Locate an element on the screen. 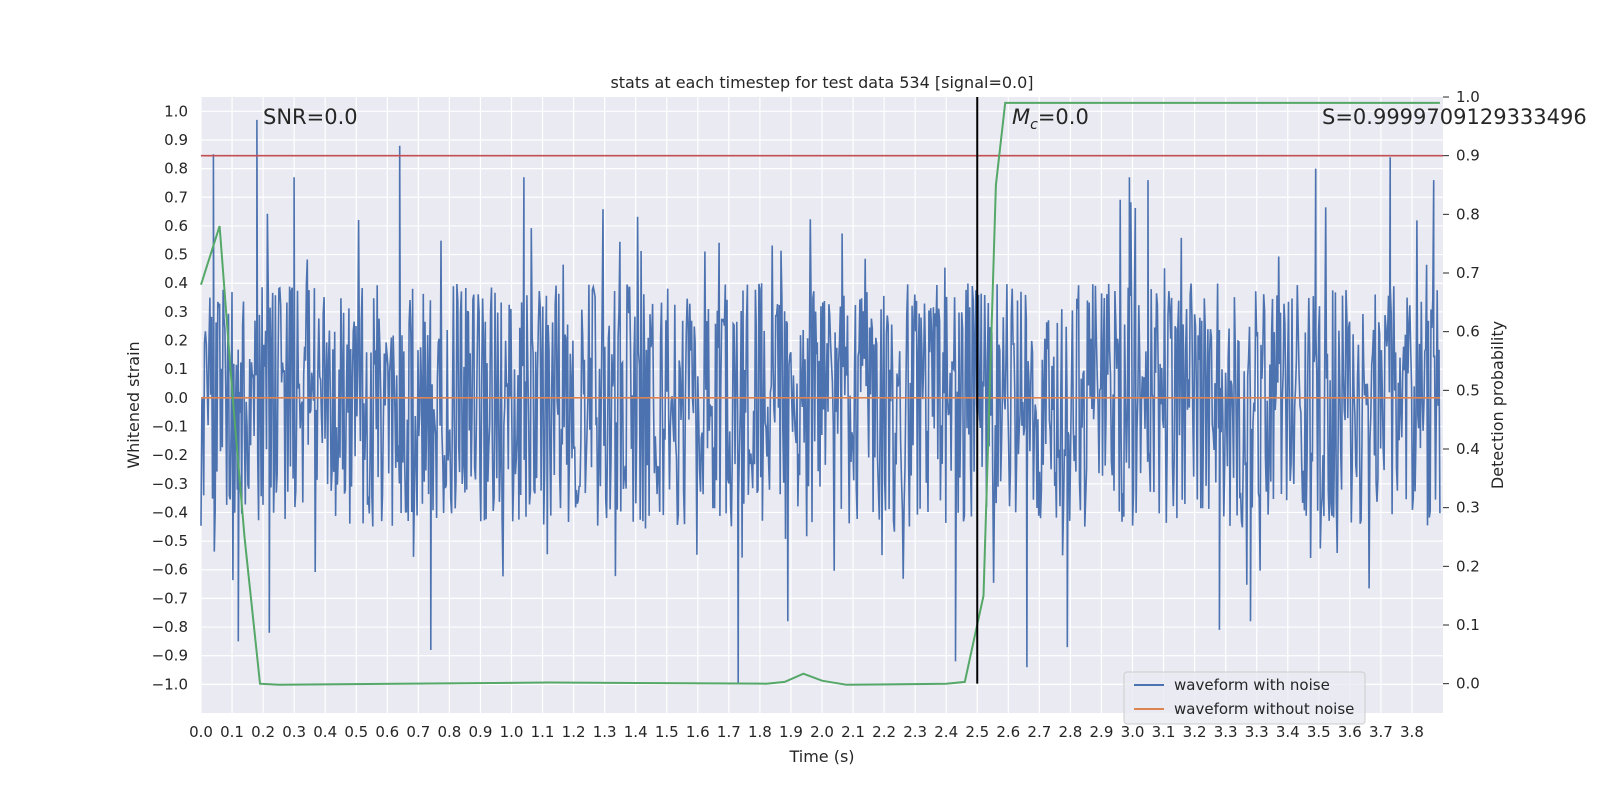 The width and height of the screenshot is (1600, 800). y2-tick-label: 0.8 is located at coordinates (1468, 214).